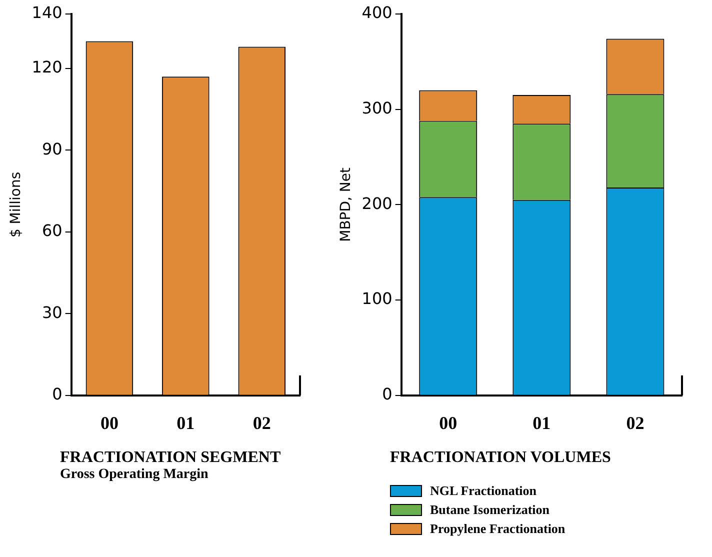 The image size is (712, 557). I want to click on y-axis-title: MBPD, Net, so click(346, 204).